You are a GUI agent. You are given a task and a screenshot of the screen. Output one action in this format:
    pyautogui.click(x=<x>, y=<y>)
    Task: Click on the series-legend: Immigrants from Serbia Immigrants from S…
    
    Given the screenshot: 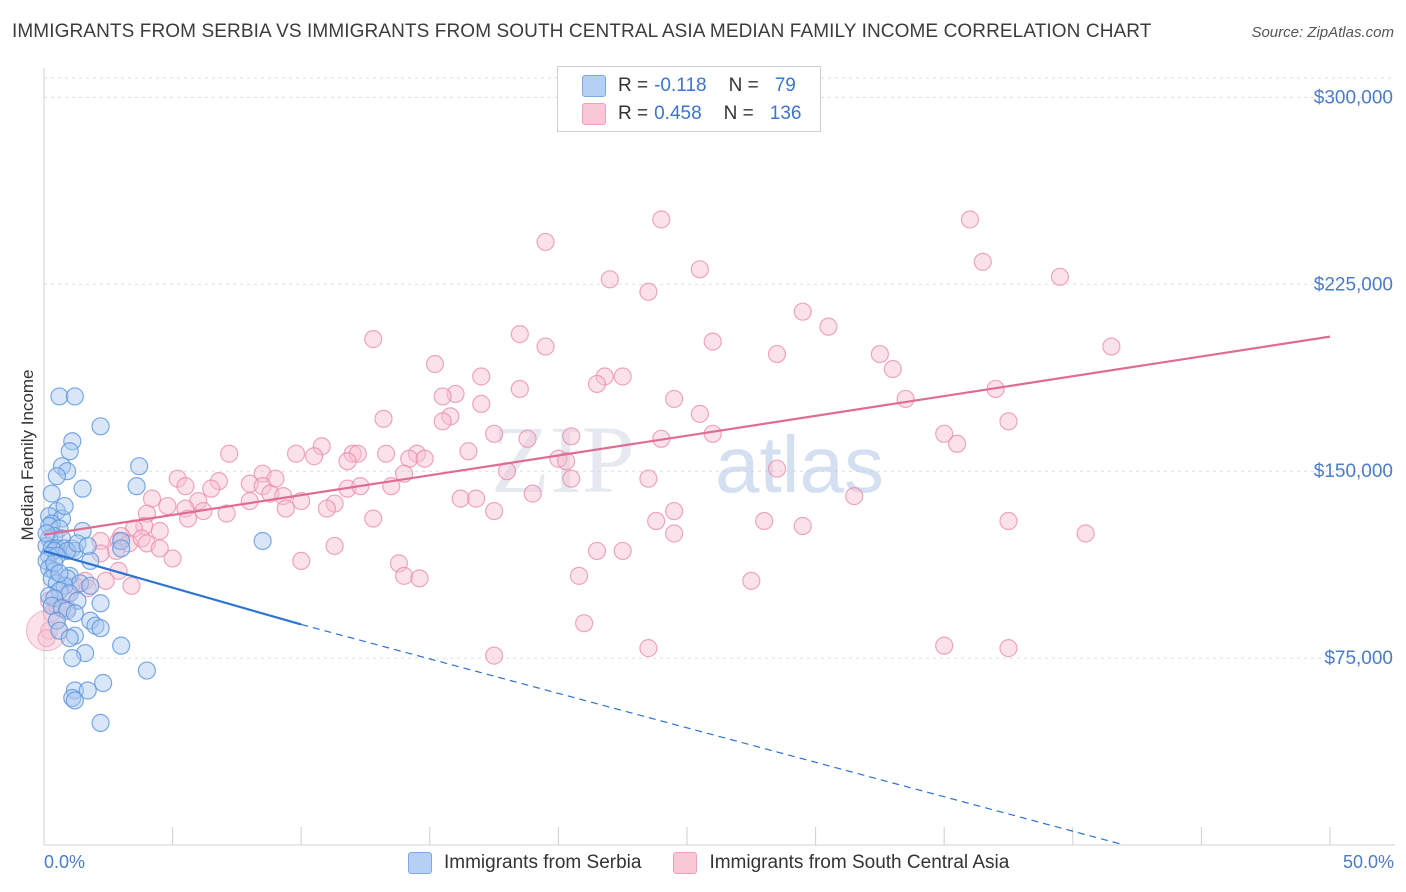 What is the action you would take?
    pyautogui.click(x=724, y=863)
    